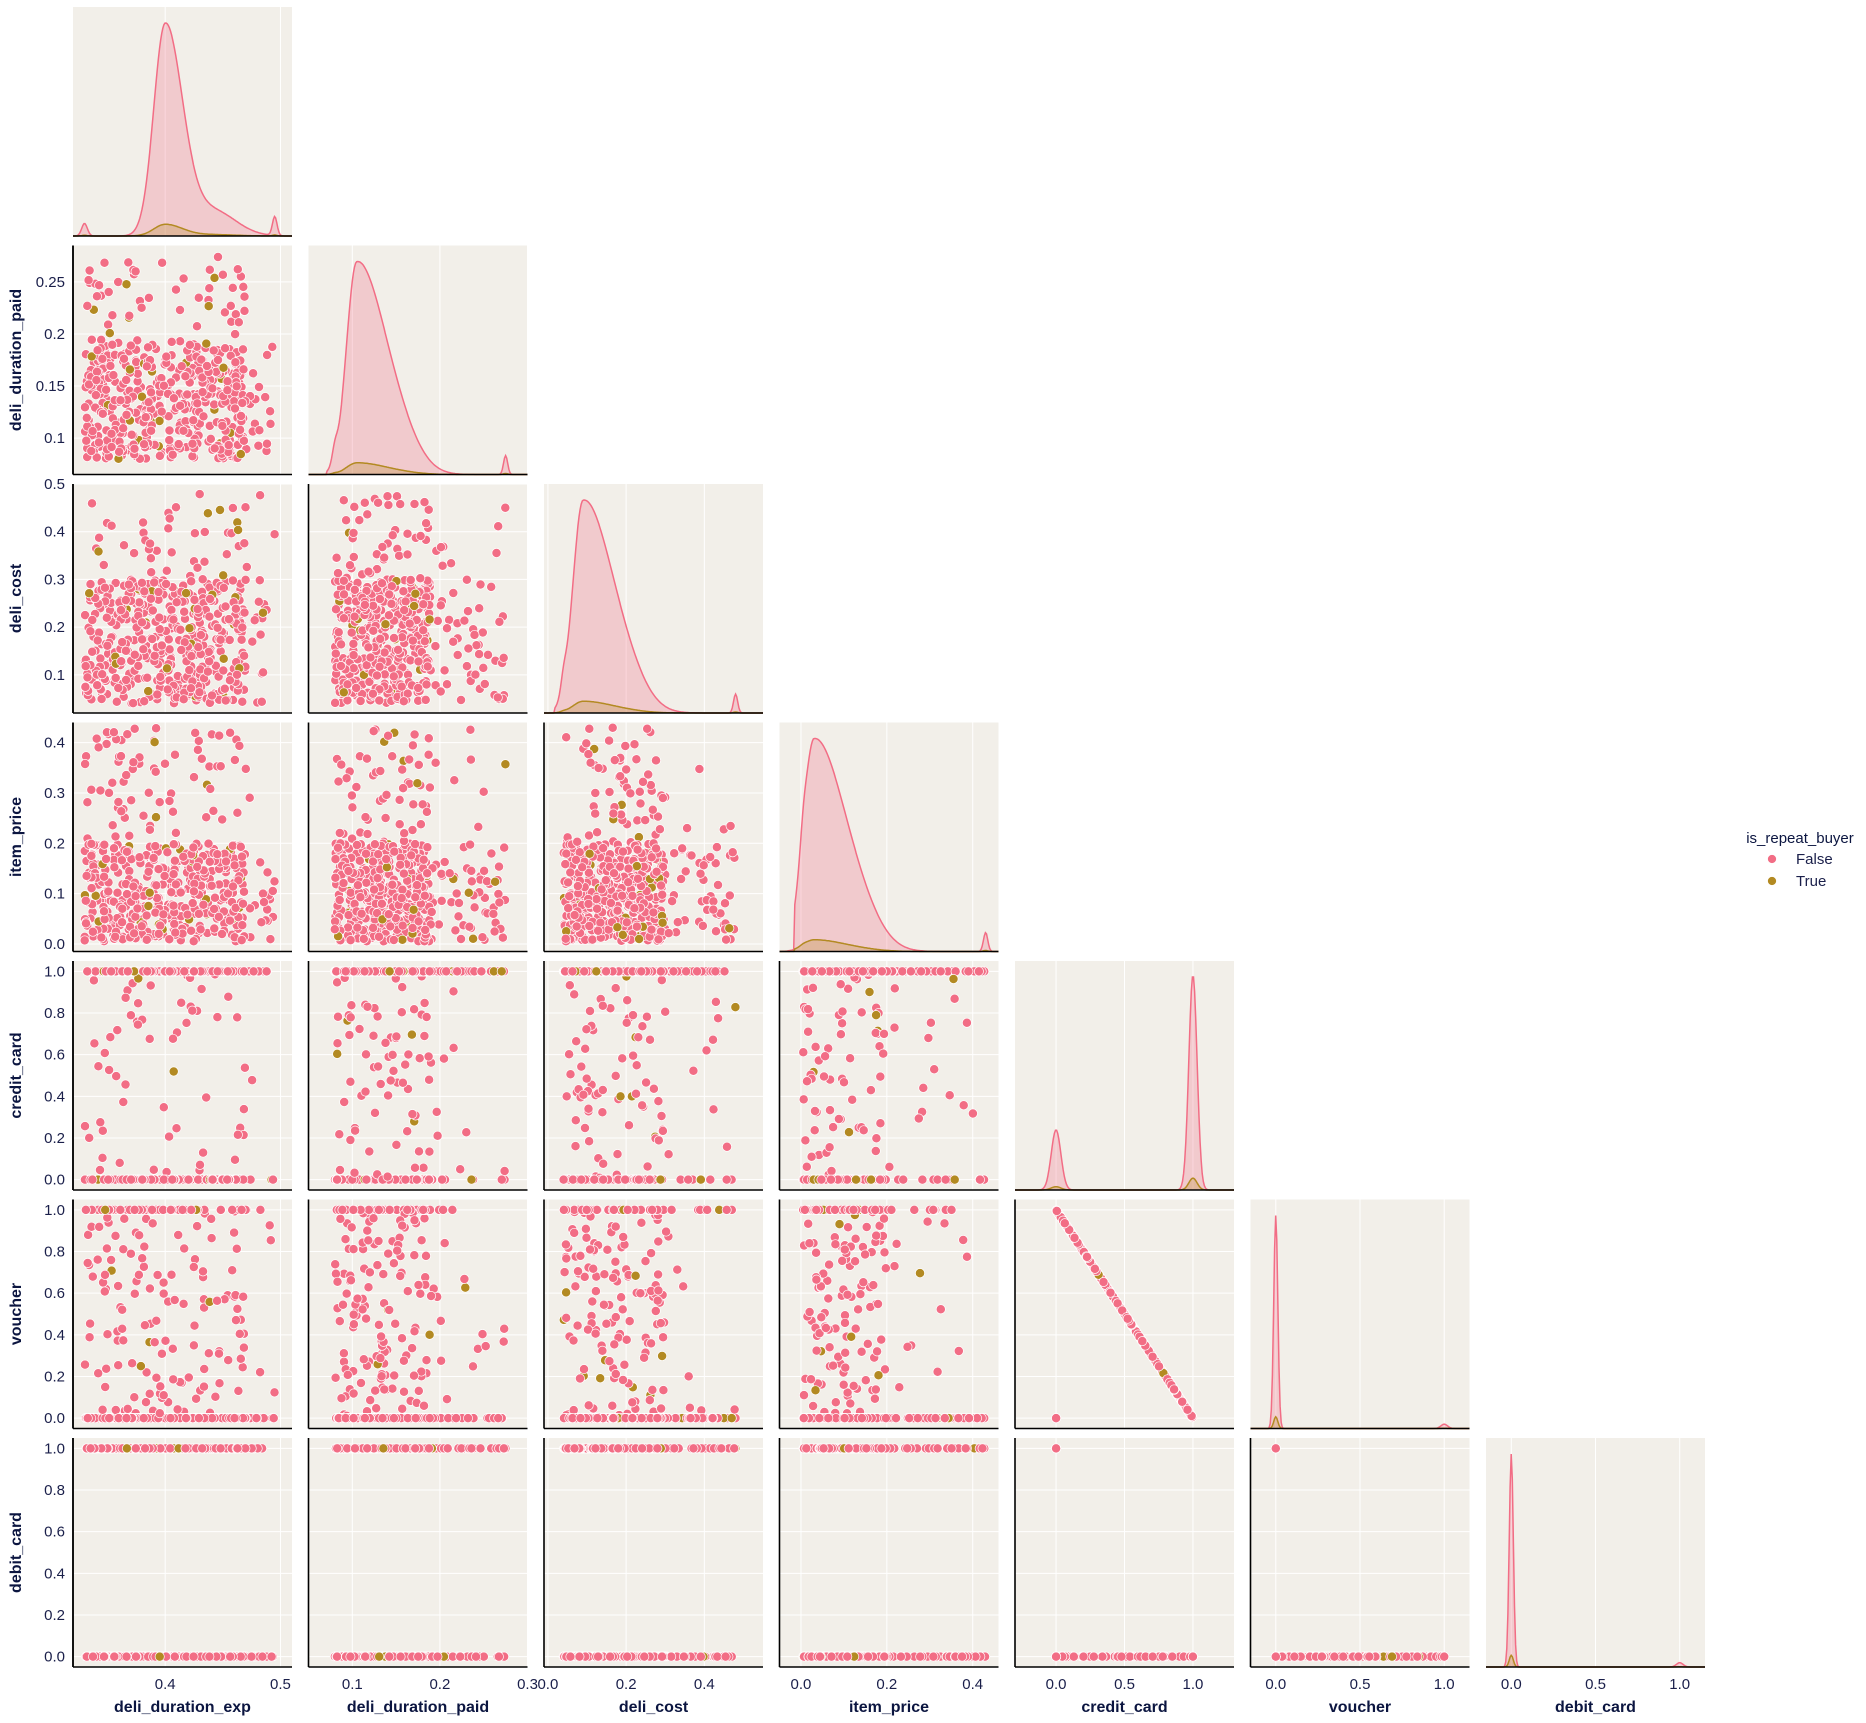 The image size is (1866, 1723). I want to click on panel-credit_card-vs-deli_cost, so click(653, 1075).